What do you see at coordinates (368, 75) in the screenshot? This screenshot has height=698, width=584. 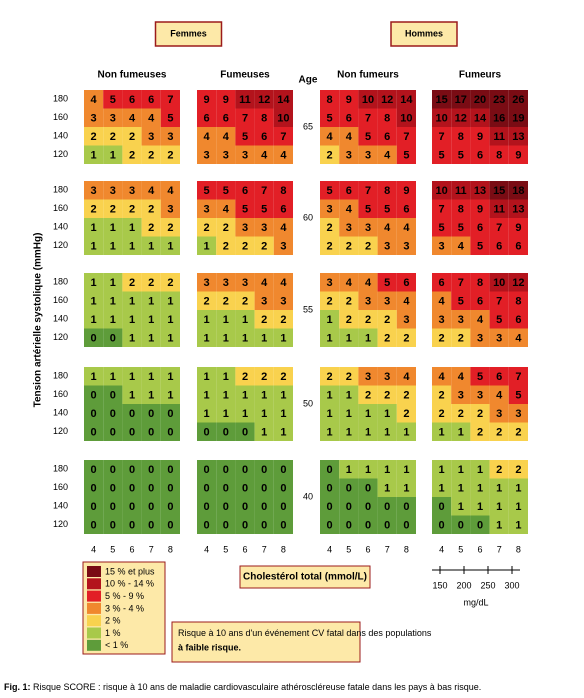 I see `panel-header: Non fumeurs` at bounding box center [368, 75].